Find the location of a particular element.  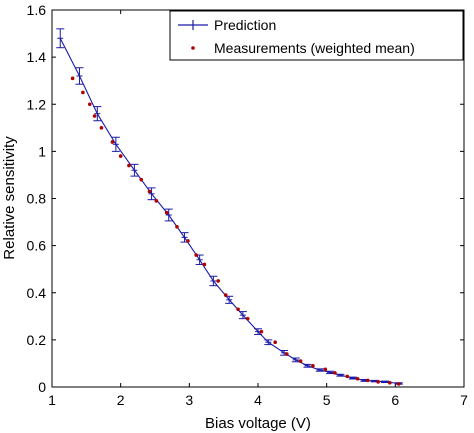

y-tick-label: 1.4 is located at coordinates (37, 57).